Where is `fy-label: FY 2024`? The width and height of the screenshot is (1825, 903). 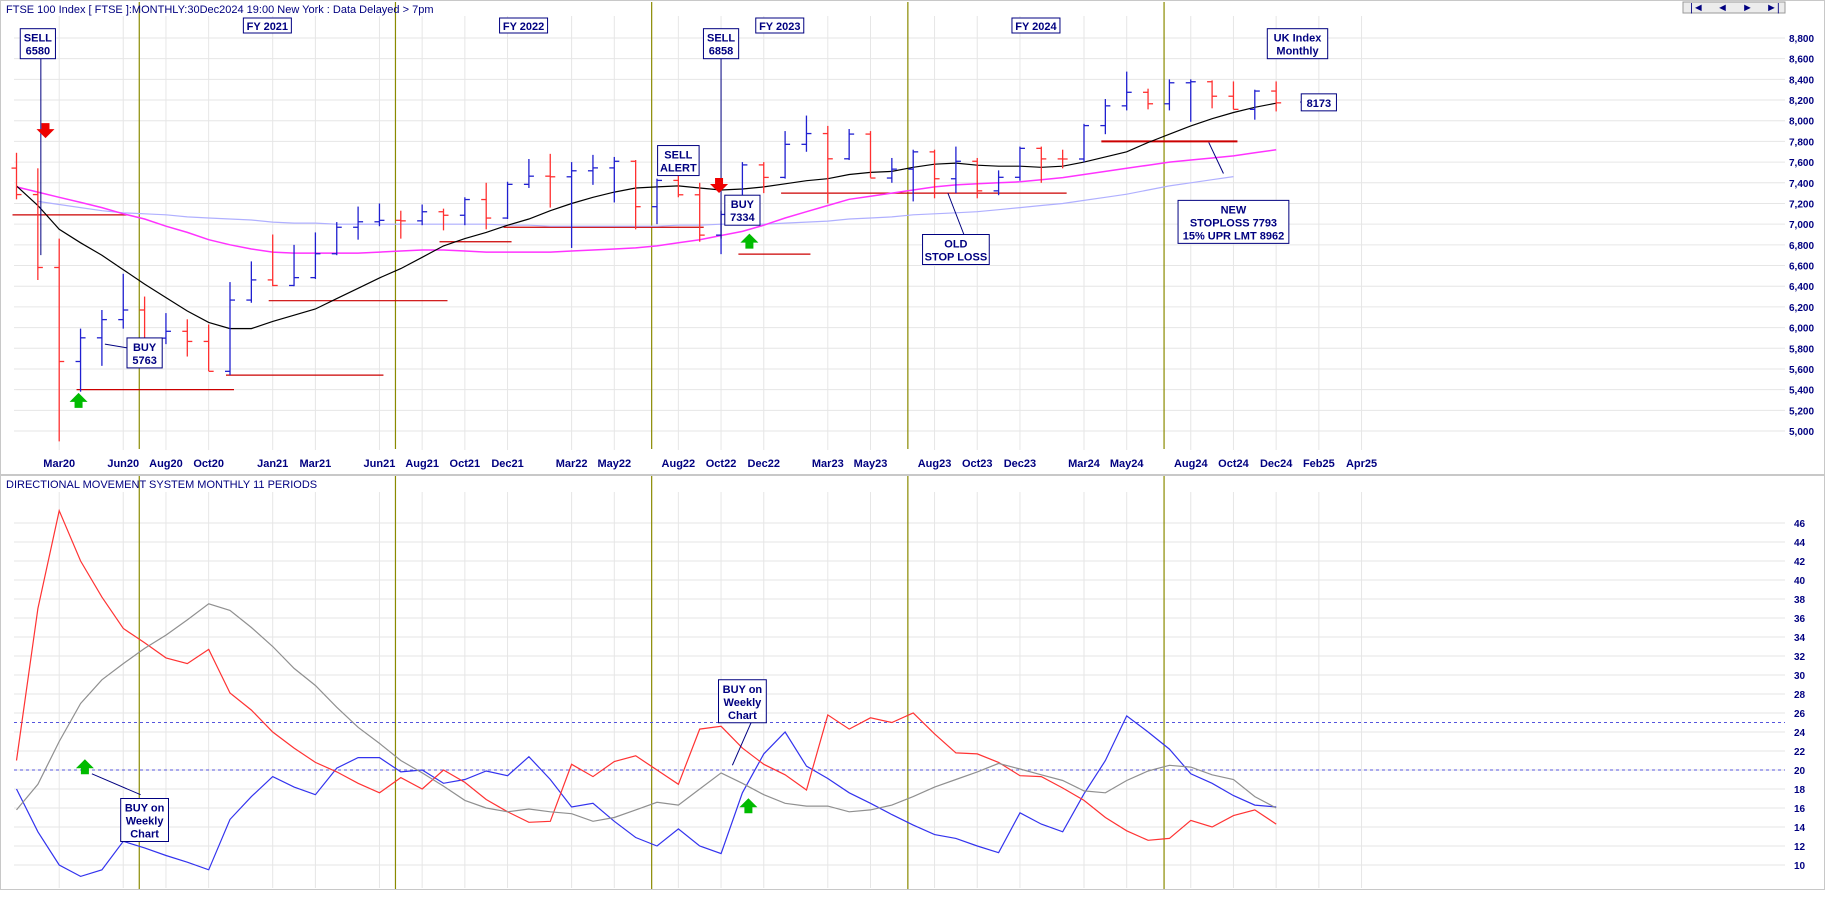 fy-label: FY 2024 is located at coordinates (1036, 27).